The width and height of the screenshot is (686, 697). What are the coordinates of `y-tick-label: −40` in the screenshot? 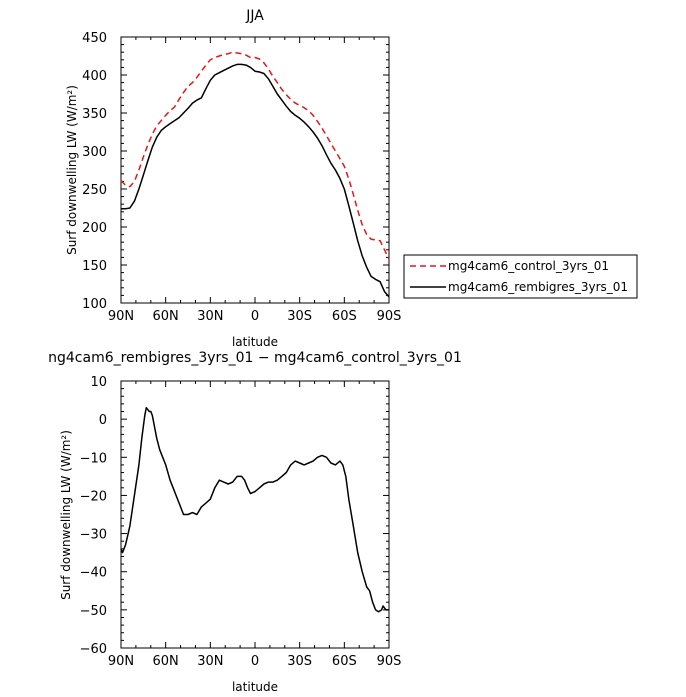 It's located at (93, 573).